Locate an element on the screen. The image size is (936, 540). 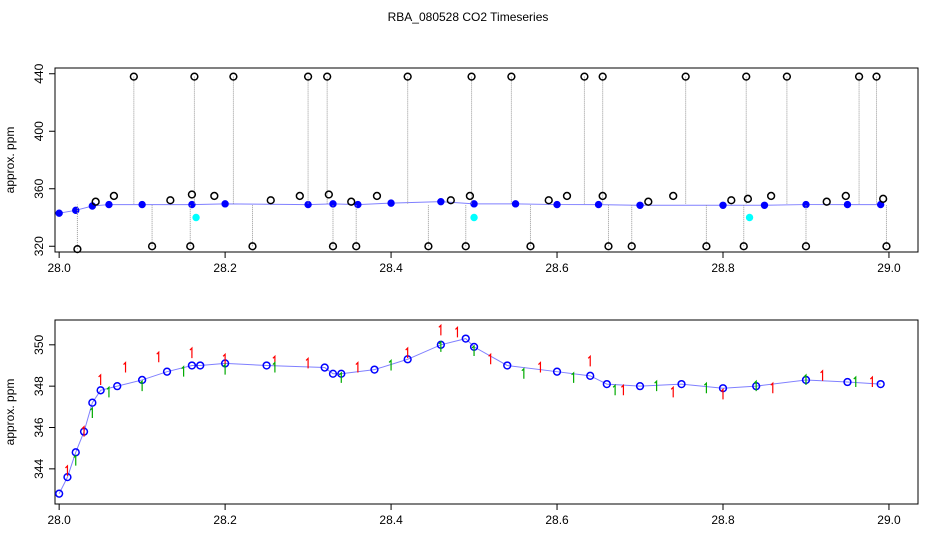
top-x-tick-label: 28.0 is located at coordinates (59, 268).